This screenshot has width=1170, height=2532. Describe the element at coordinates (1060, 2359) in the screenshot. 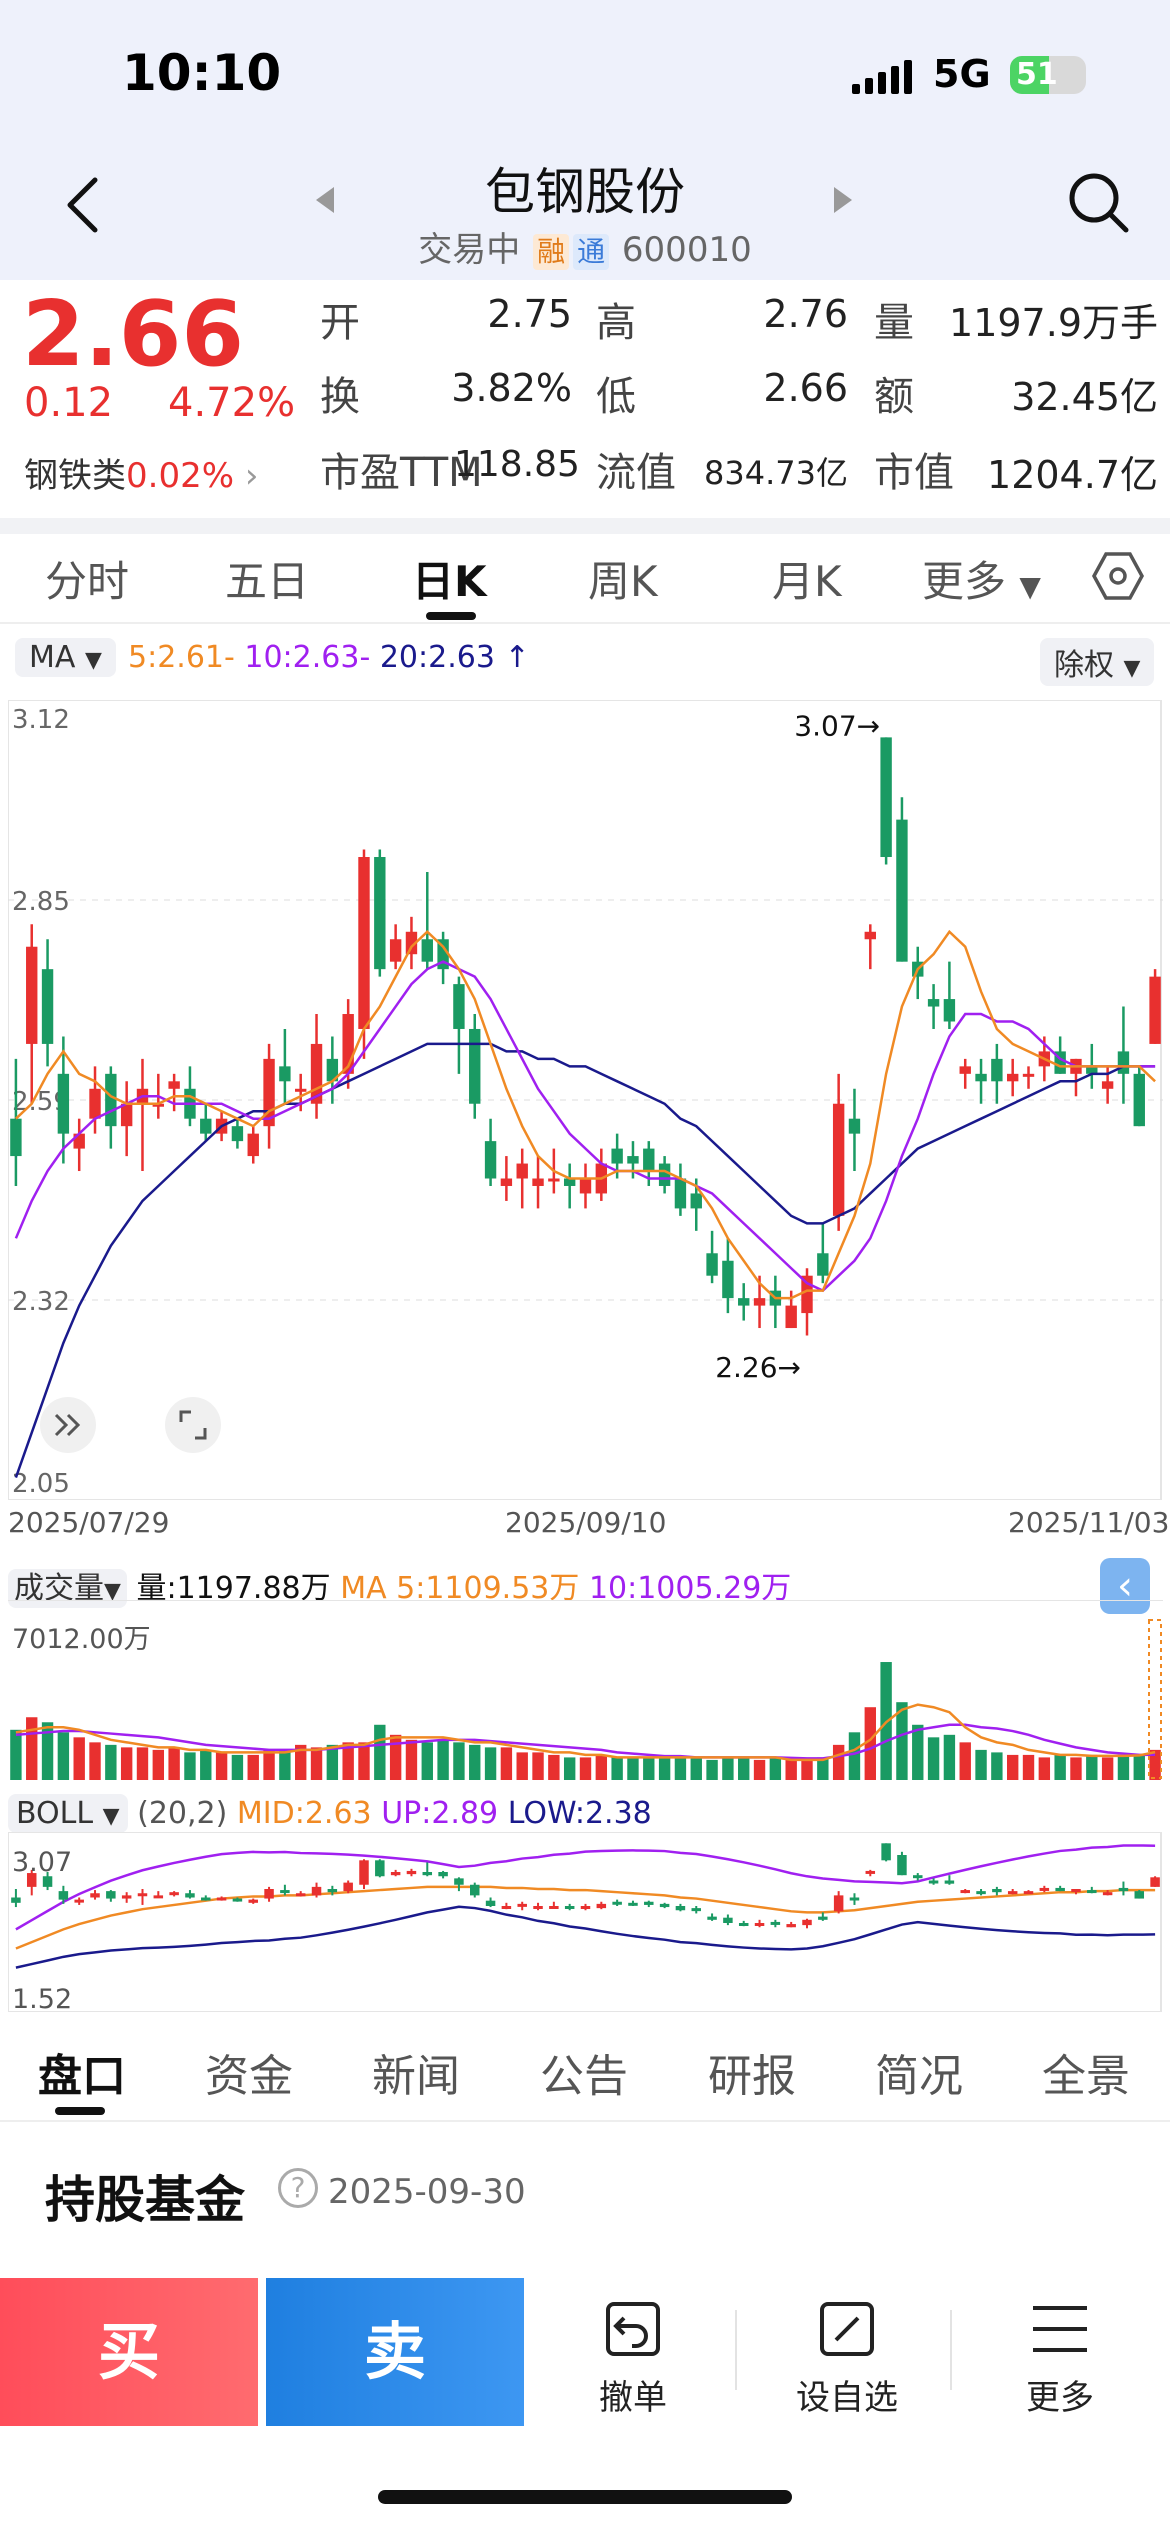

I see `more-button: 更多` at that location.